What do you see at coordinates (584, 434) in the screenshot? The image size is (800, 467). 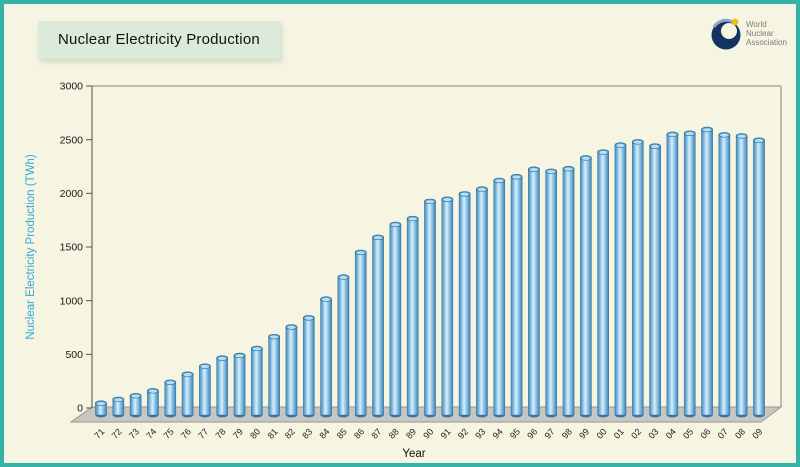 I see `x-tick-label: 99` at bounding box center [584, 434].